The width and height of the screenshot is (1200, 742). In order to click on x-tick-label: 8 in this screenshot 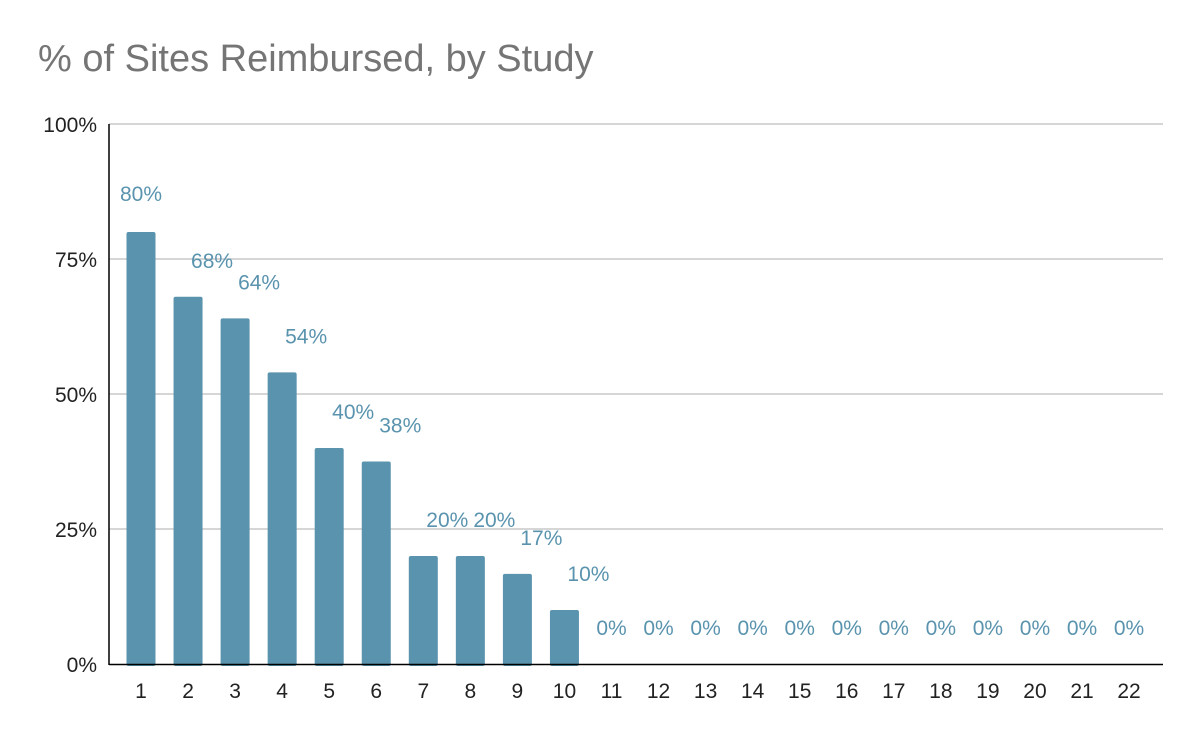, I will do `click(471, 691)`.